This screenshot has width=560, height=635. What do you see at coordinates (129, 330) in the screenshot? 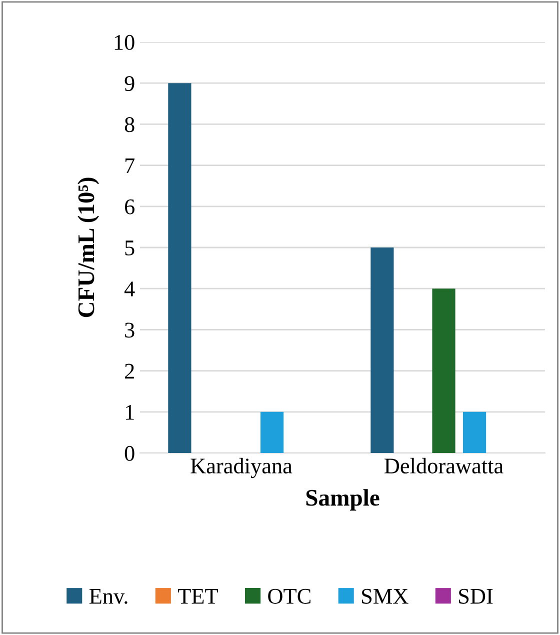
I see `y-tick-label: 3` at bounding box center [129, 330].